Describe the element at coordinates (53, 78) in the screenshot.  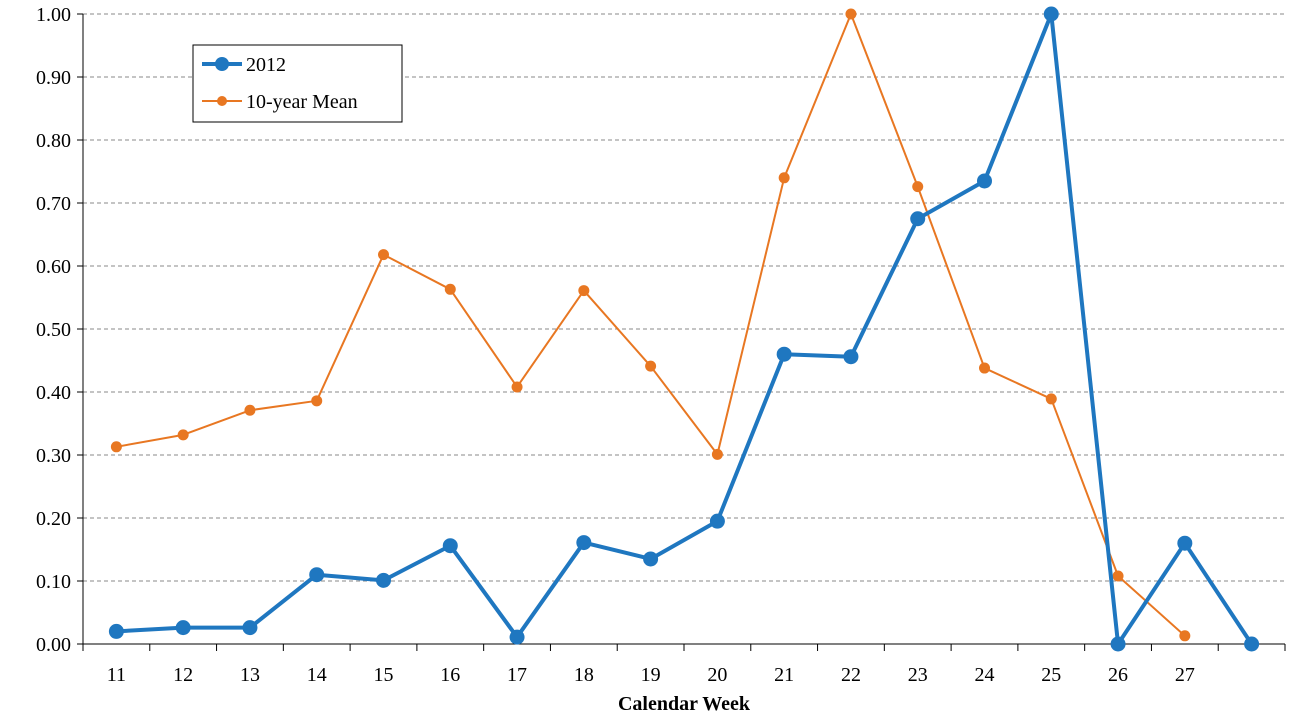
I see `y-tick-label: 0.90` at that location.